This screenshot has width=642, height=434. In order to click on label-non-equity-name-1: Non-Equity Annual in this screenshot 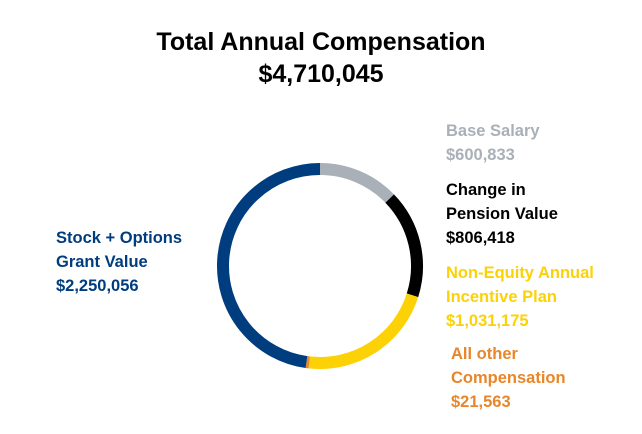, I will do `click(520, 273)`.